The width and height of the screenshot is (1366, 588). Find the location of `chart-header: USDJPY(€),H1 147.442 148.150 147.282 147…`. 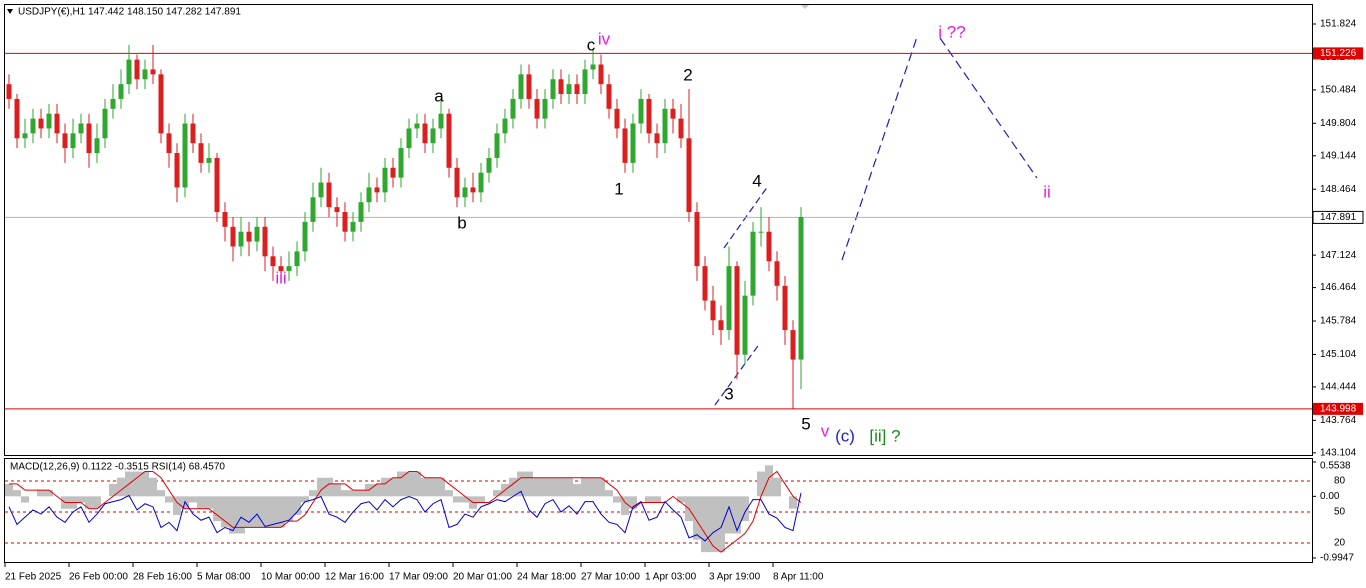

chart-header: USDJPY(€),H1 147.442 148.150 147.282 147… is located at coordinates (129, 12).